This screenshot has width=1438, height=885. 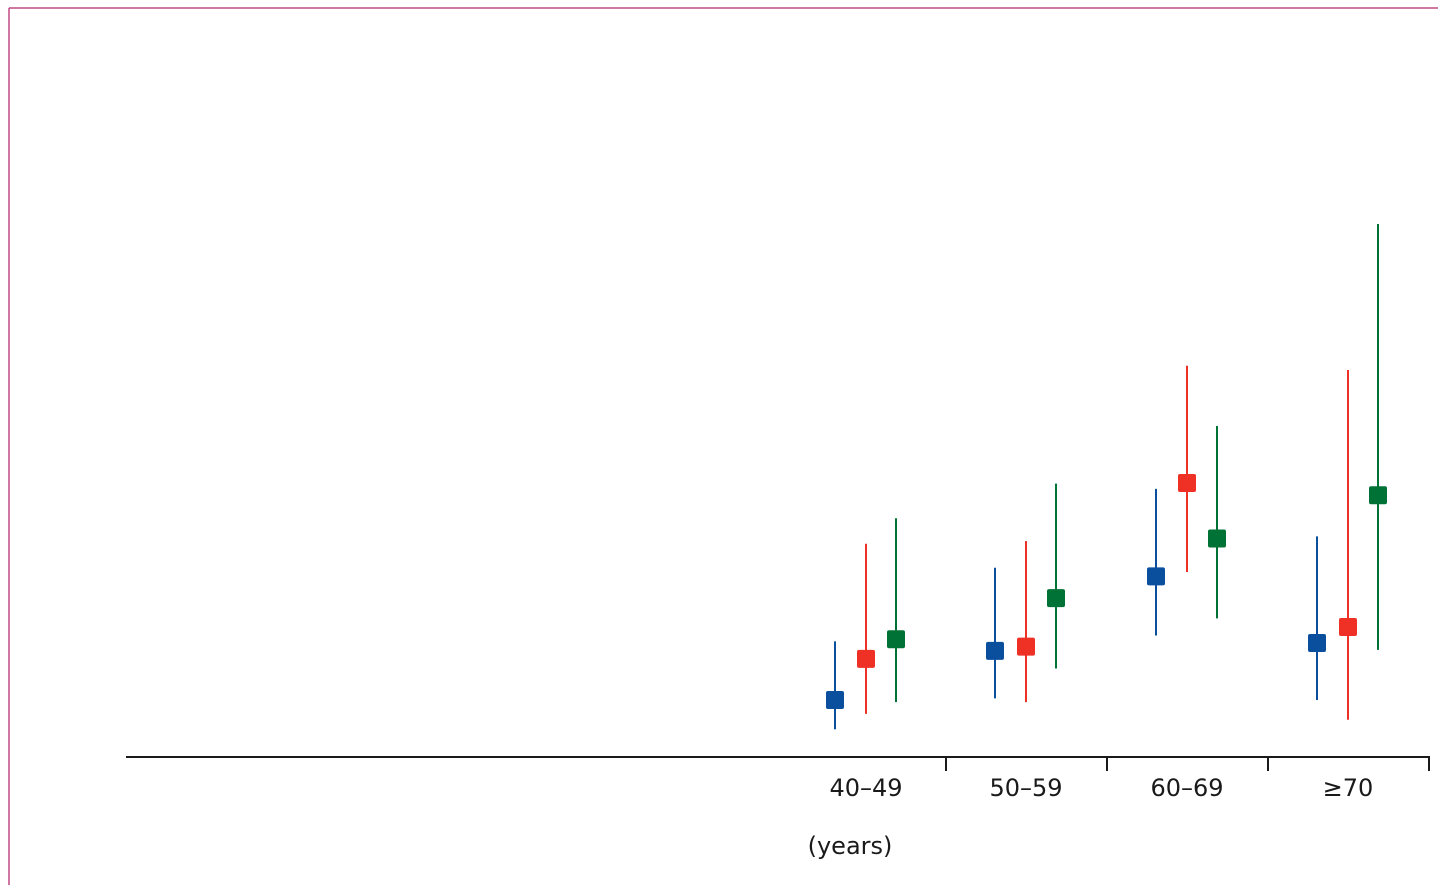 I want to click on x-tick-label: 60–69, so click(x=1186, y=788).